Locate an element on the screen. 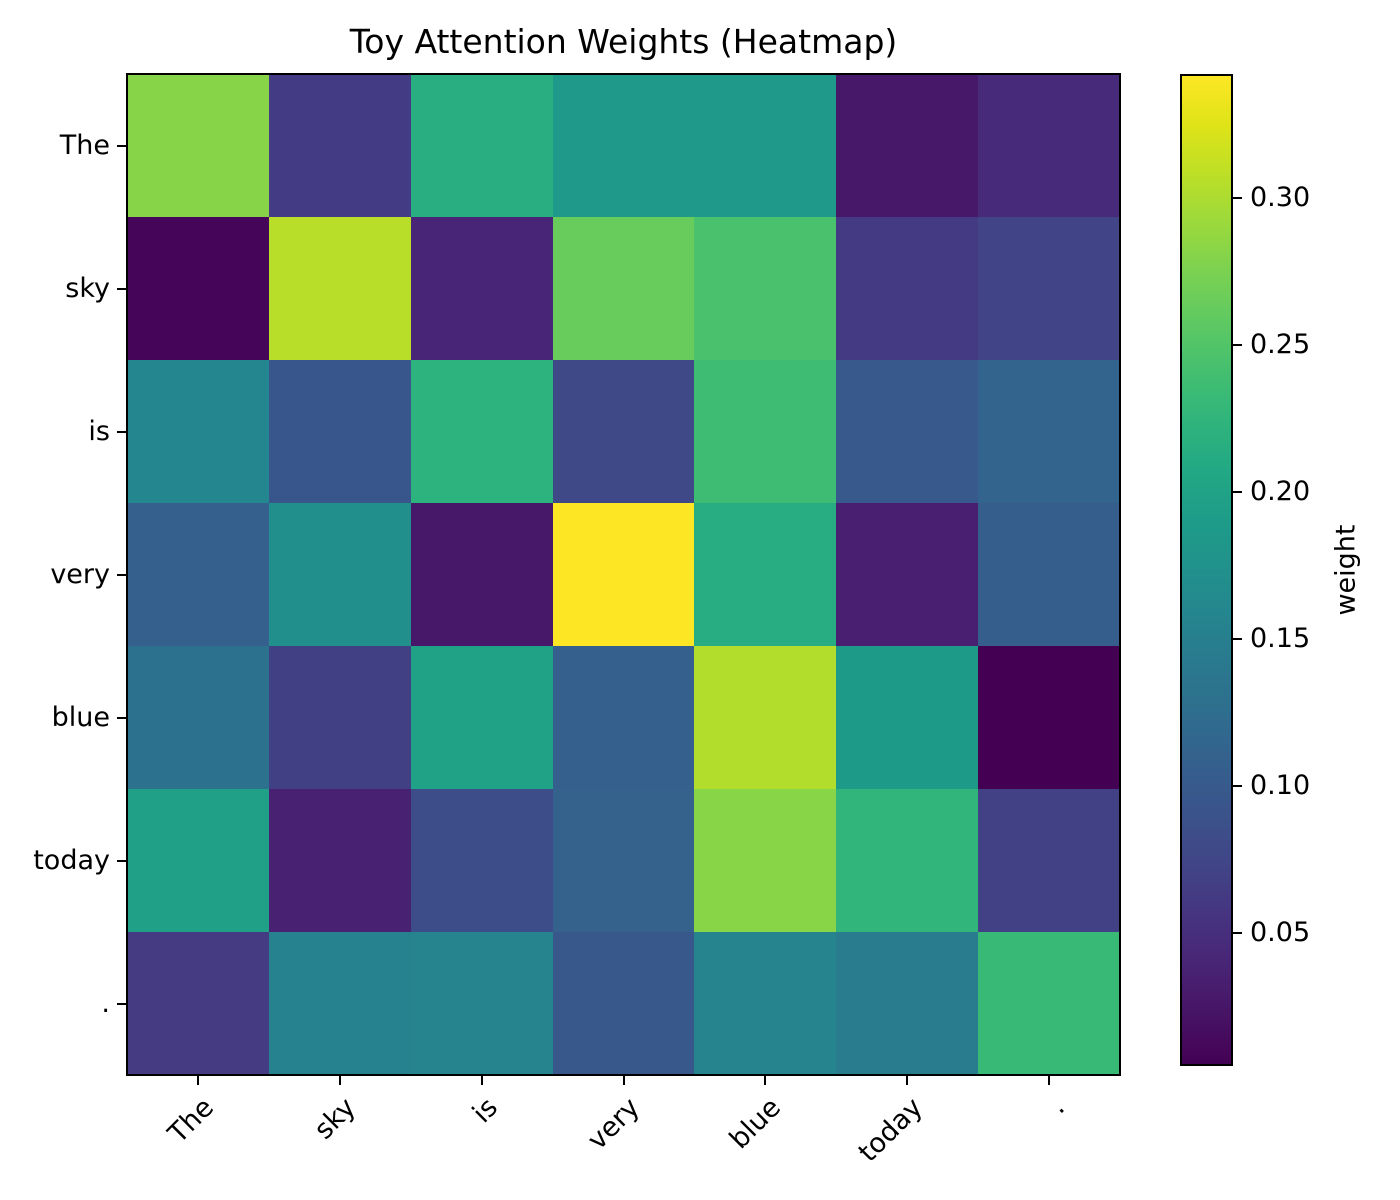 Image resolution: width=1400 pixels, height=1200 pixels. x-tick-label: today is located at coordinates (891, 1130).